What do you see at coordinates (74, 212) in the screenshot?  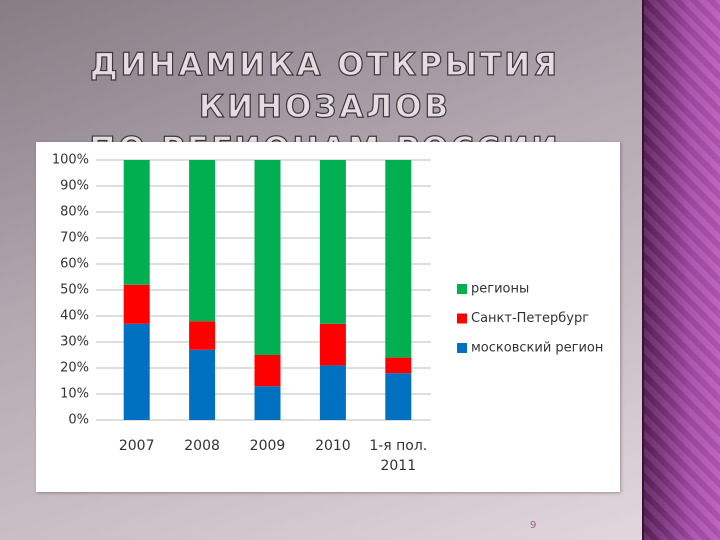 I see `y-tick-label: 80%` at bounding box center [74, 212].